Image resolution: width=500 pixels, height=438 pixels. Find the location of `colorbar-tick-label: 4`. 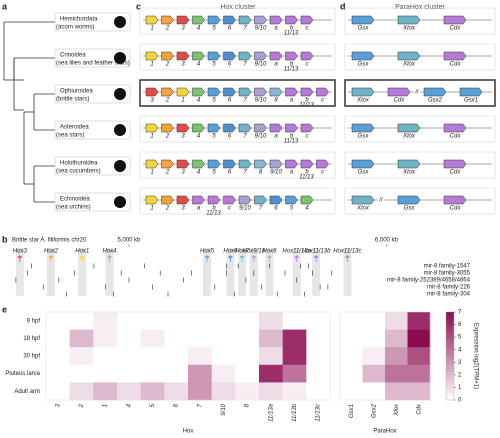

colorbar-tick-label: 4 is located at coordinates (460, 350).